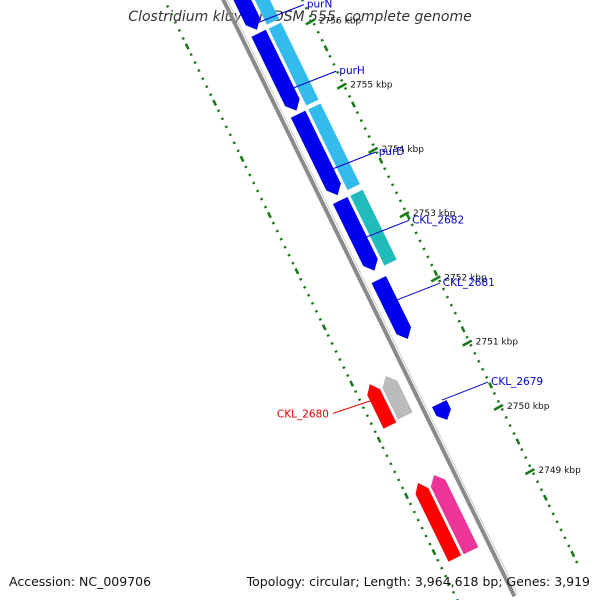 This screenshot has height=600, width=600. I want to click on gene-label: CKL_2680, so click(303, 414).